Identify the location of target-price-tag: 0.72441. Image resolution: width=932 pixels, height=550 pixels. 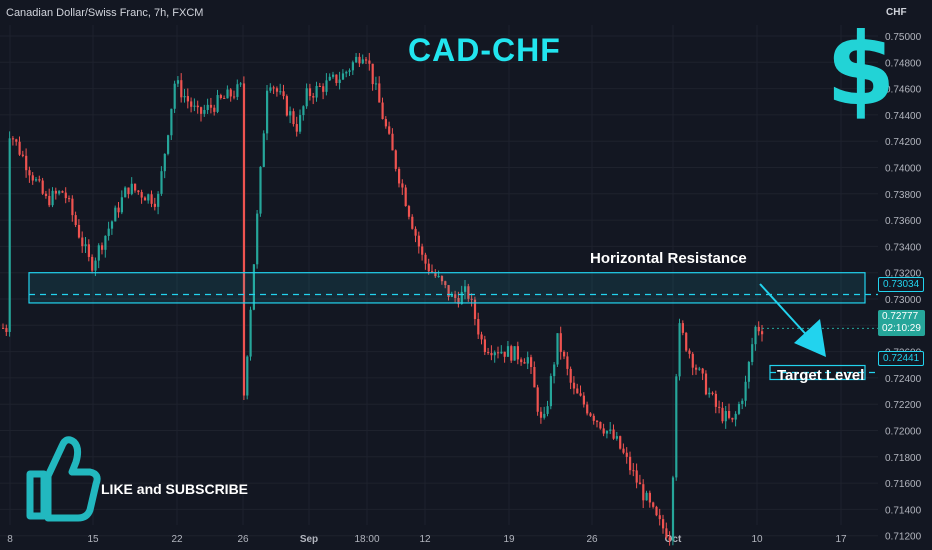
(901, 358).